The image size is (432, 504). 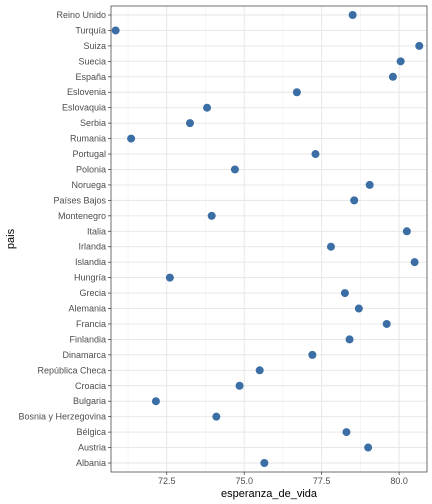 I want to click on y-tick-label: Irlanda, so click(x=92, y=247).